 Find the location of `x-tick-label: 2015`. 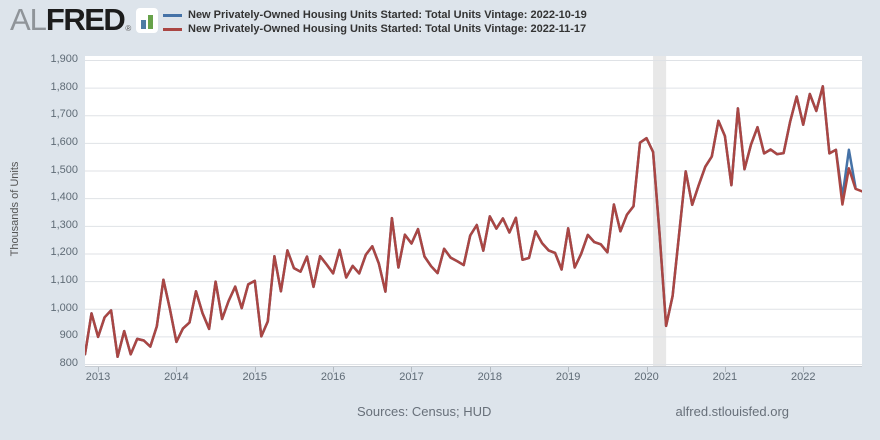

x-tick-label: 2015 is located at coordinates (254, 377).